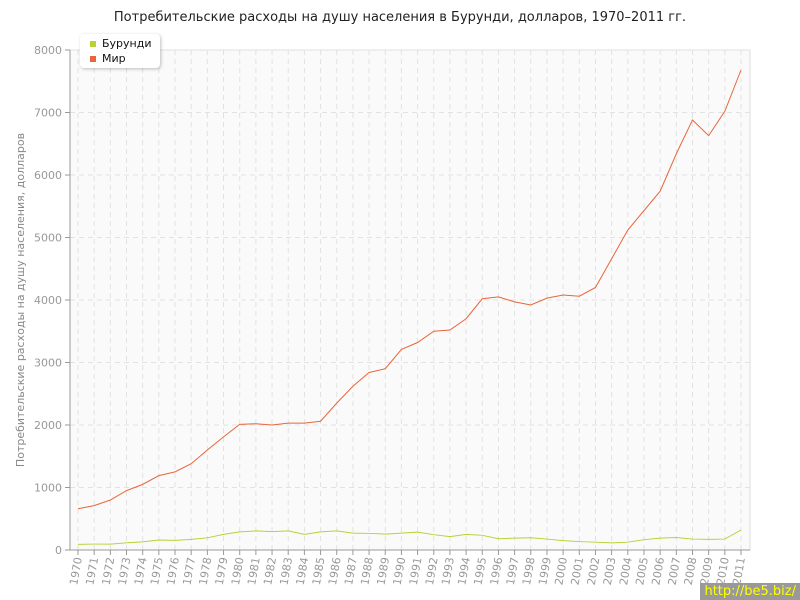 This screenshot has width=800, height=600. Describe the element at coordinates (48, 175) in the screenshot. I see `y-tick-label: 6000` at that location.